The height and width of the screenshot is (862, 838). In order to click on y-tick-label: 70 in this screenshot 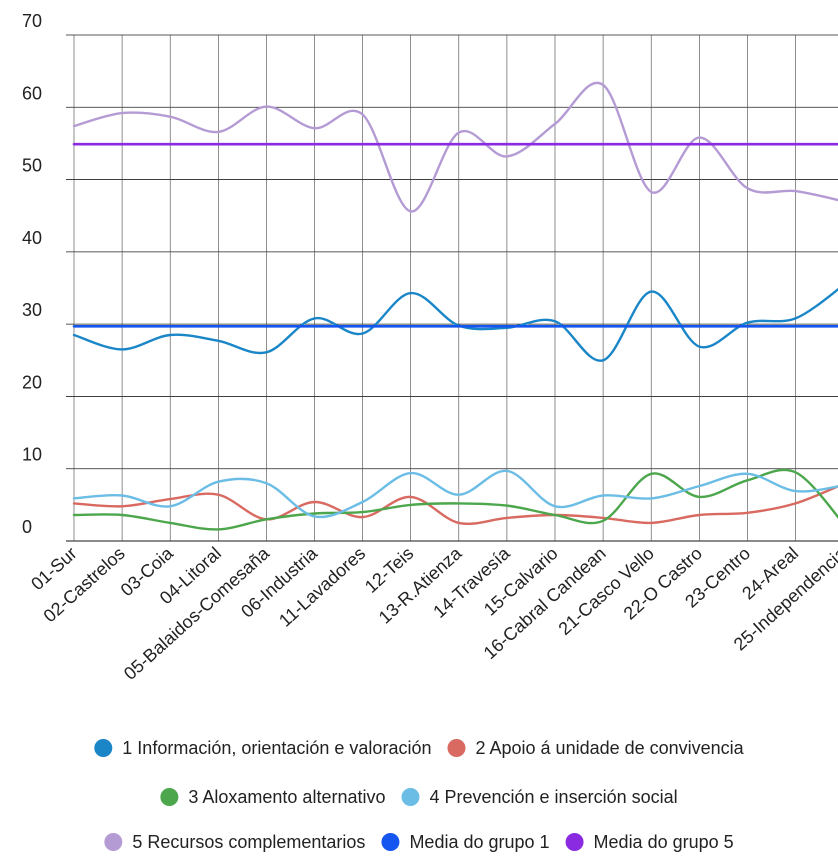, I will do `click(32, 21)`.